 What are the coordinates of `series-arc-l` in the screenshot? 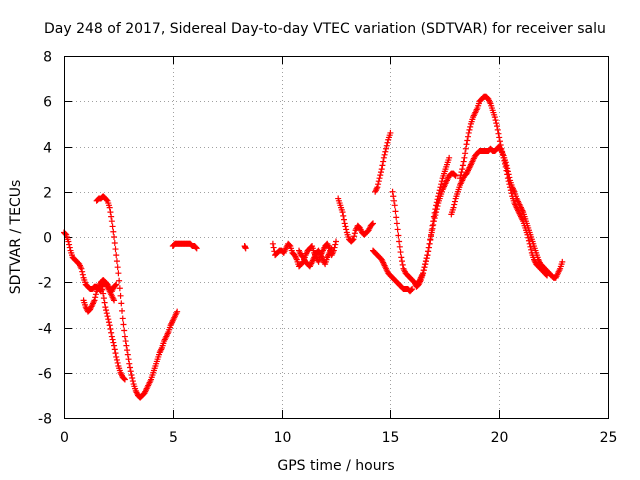 It's located at (421, 222).